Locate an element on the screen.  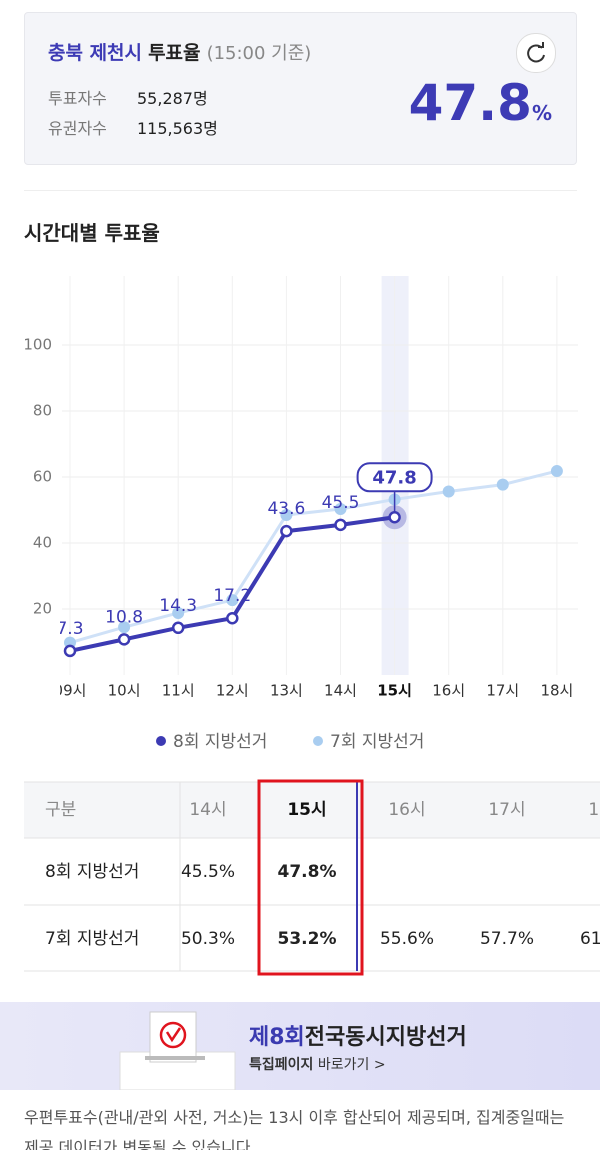
banner: 제8회전국동시지방선거 특집페이지 바로가기 > is located at coordinates (300, 1046).